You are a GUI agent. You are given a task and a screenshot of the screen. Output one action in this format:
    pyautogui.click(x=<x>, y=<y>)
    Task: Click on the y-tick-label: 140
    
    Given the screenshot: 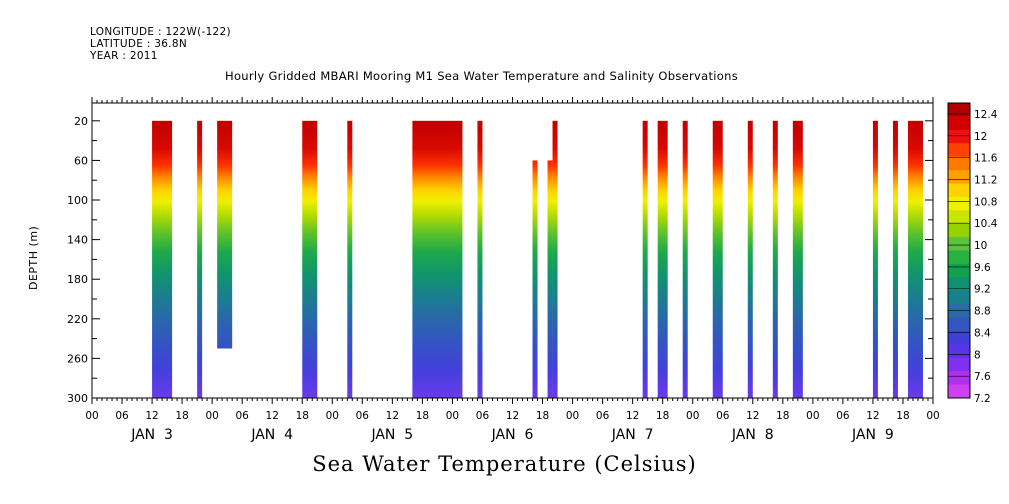 What is the action you would take?
    pyautogui.click(x=77, y=240)
    